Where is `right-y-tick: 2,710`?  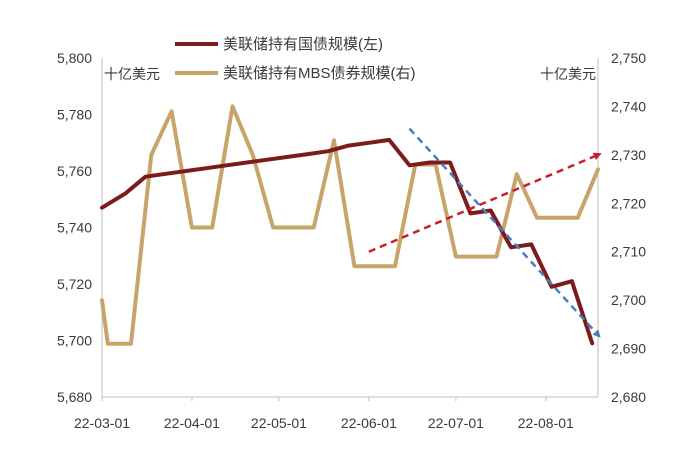
right-y-tick: 2,710 is located at coordinates (628, 252).